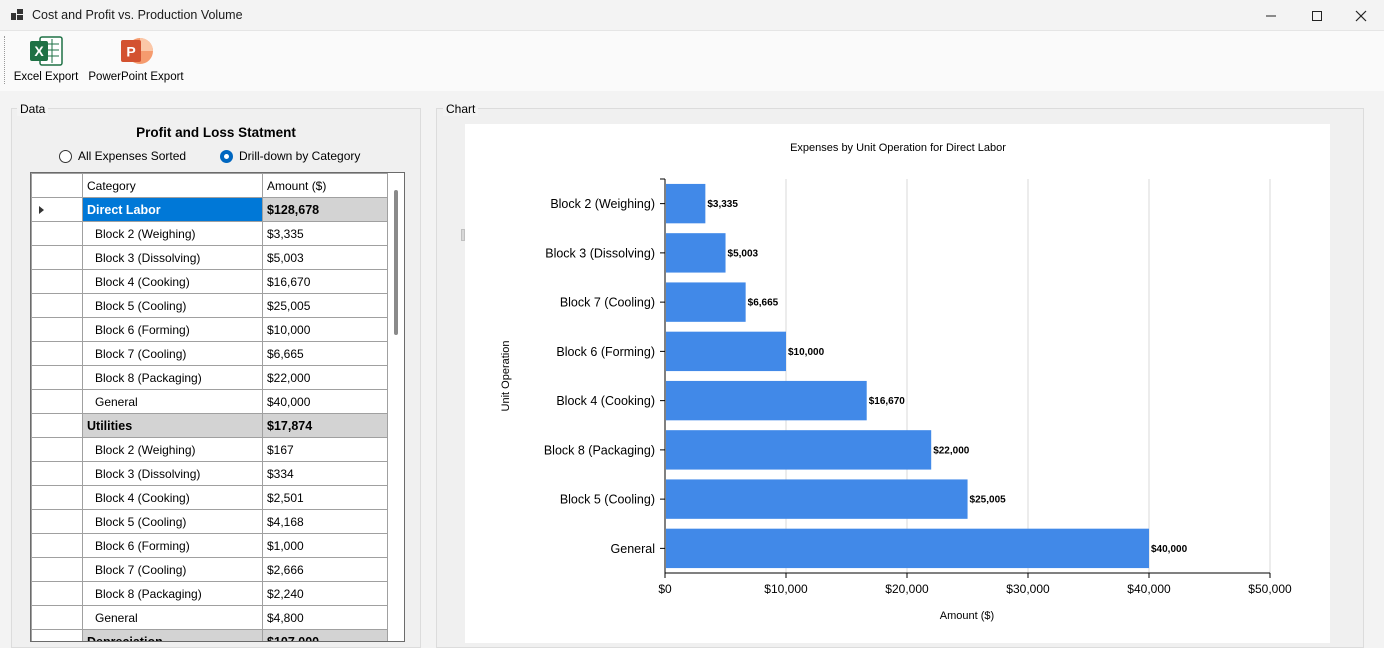 The height and width of the screenshot is (648, 1384). I want to click on table-row: Block 8 (Packaging) $2,240, so click(209, 593).